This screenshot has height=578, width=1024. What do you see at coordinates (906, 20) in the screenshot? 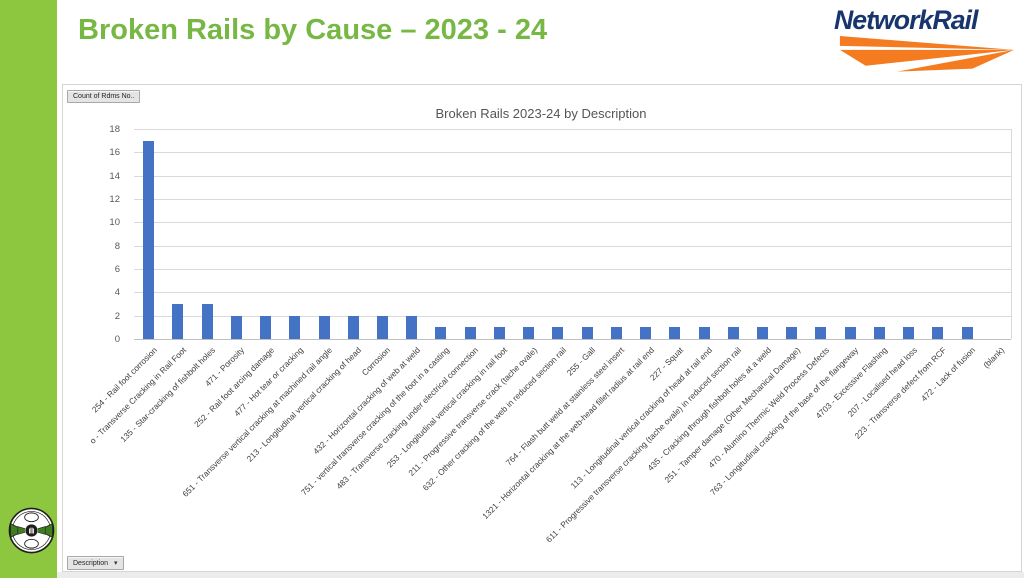
I see `networkrail-logo-text: NetworkRail` at bounding box center [906, 20].